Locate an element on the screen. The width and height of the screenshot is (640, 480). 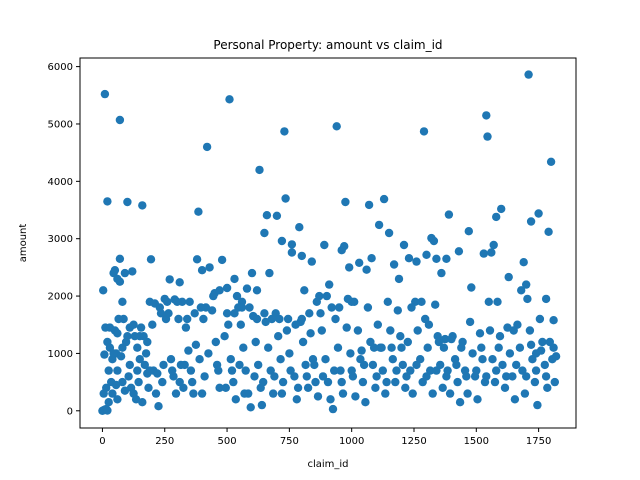
y-axis-ticks: 0 1000 2000 3000 4000 5000 6000 is located at coordinates (64, 239).